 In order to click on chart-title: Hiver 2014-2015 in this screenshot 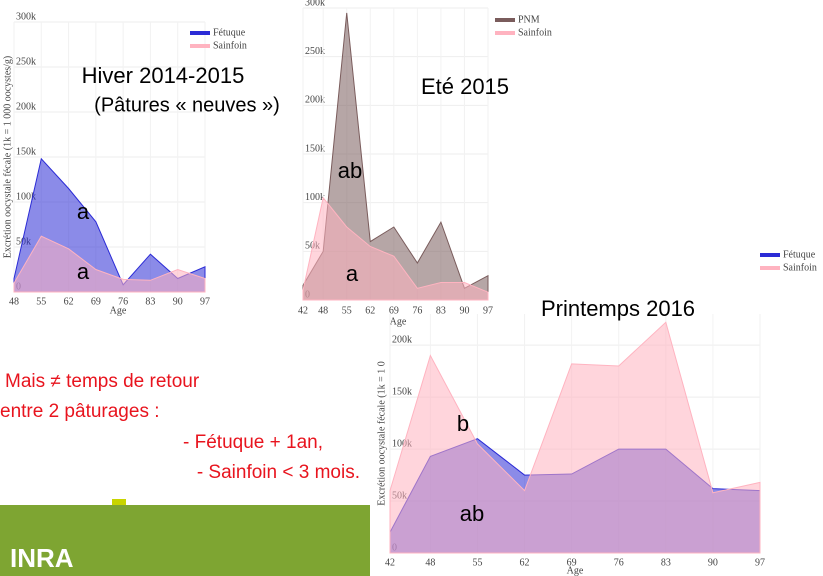, I will do `click(163, 75)`.